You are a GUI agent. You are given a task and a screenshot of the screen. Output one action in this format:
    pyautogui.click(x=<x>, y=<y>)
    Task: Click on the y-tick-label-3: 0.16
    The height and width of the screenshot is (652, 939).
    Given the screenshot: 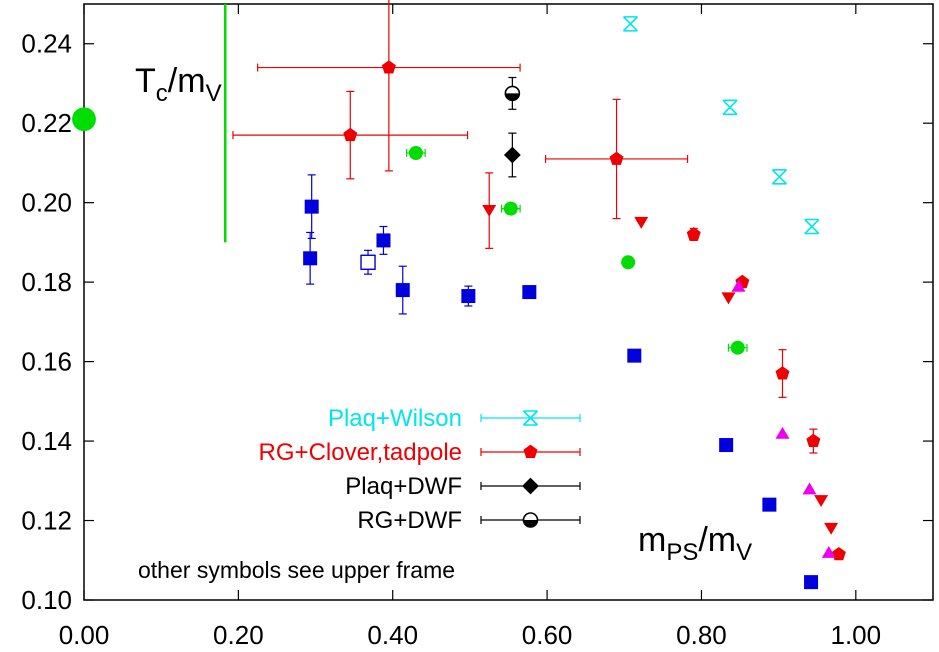 What is the action you would take?
    pyautogui.click(x=46, y=362)
    